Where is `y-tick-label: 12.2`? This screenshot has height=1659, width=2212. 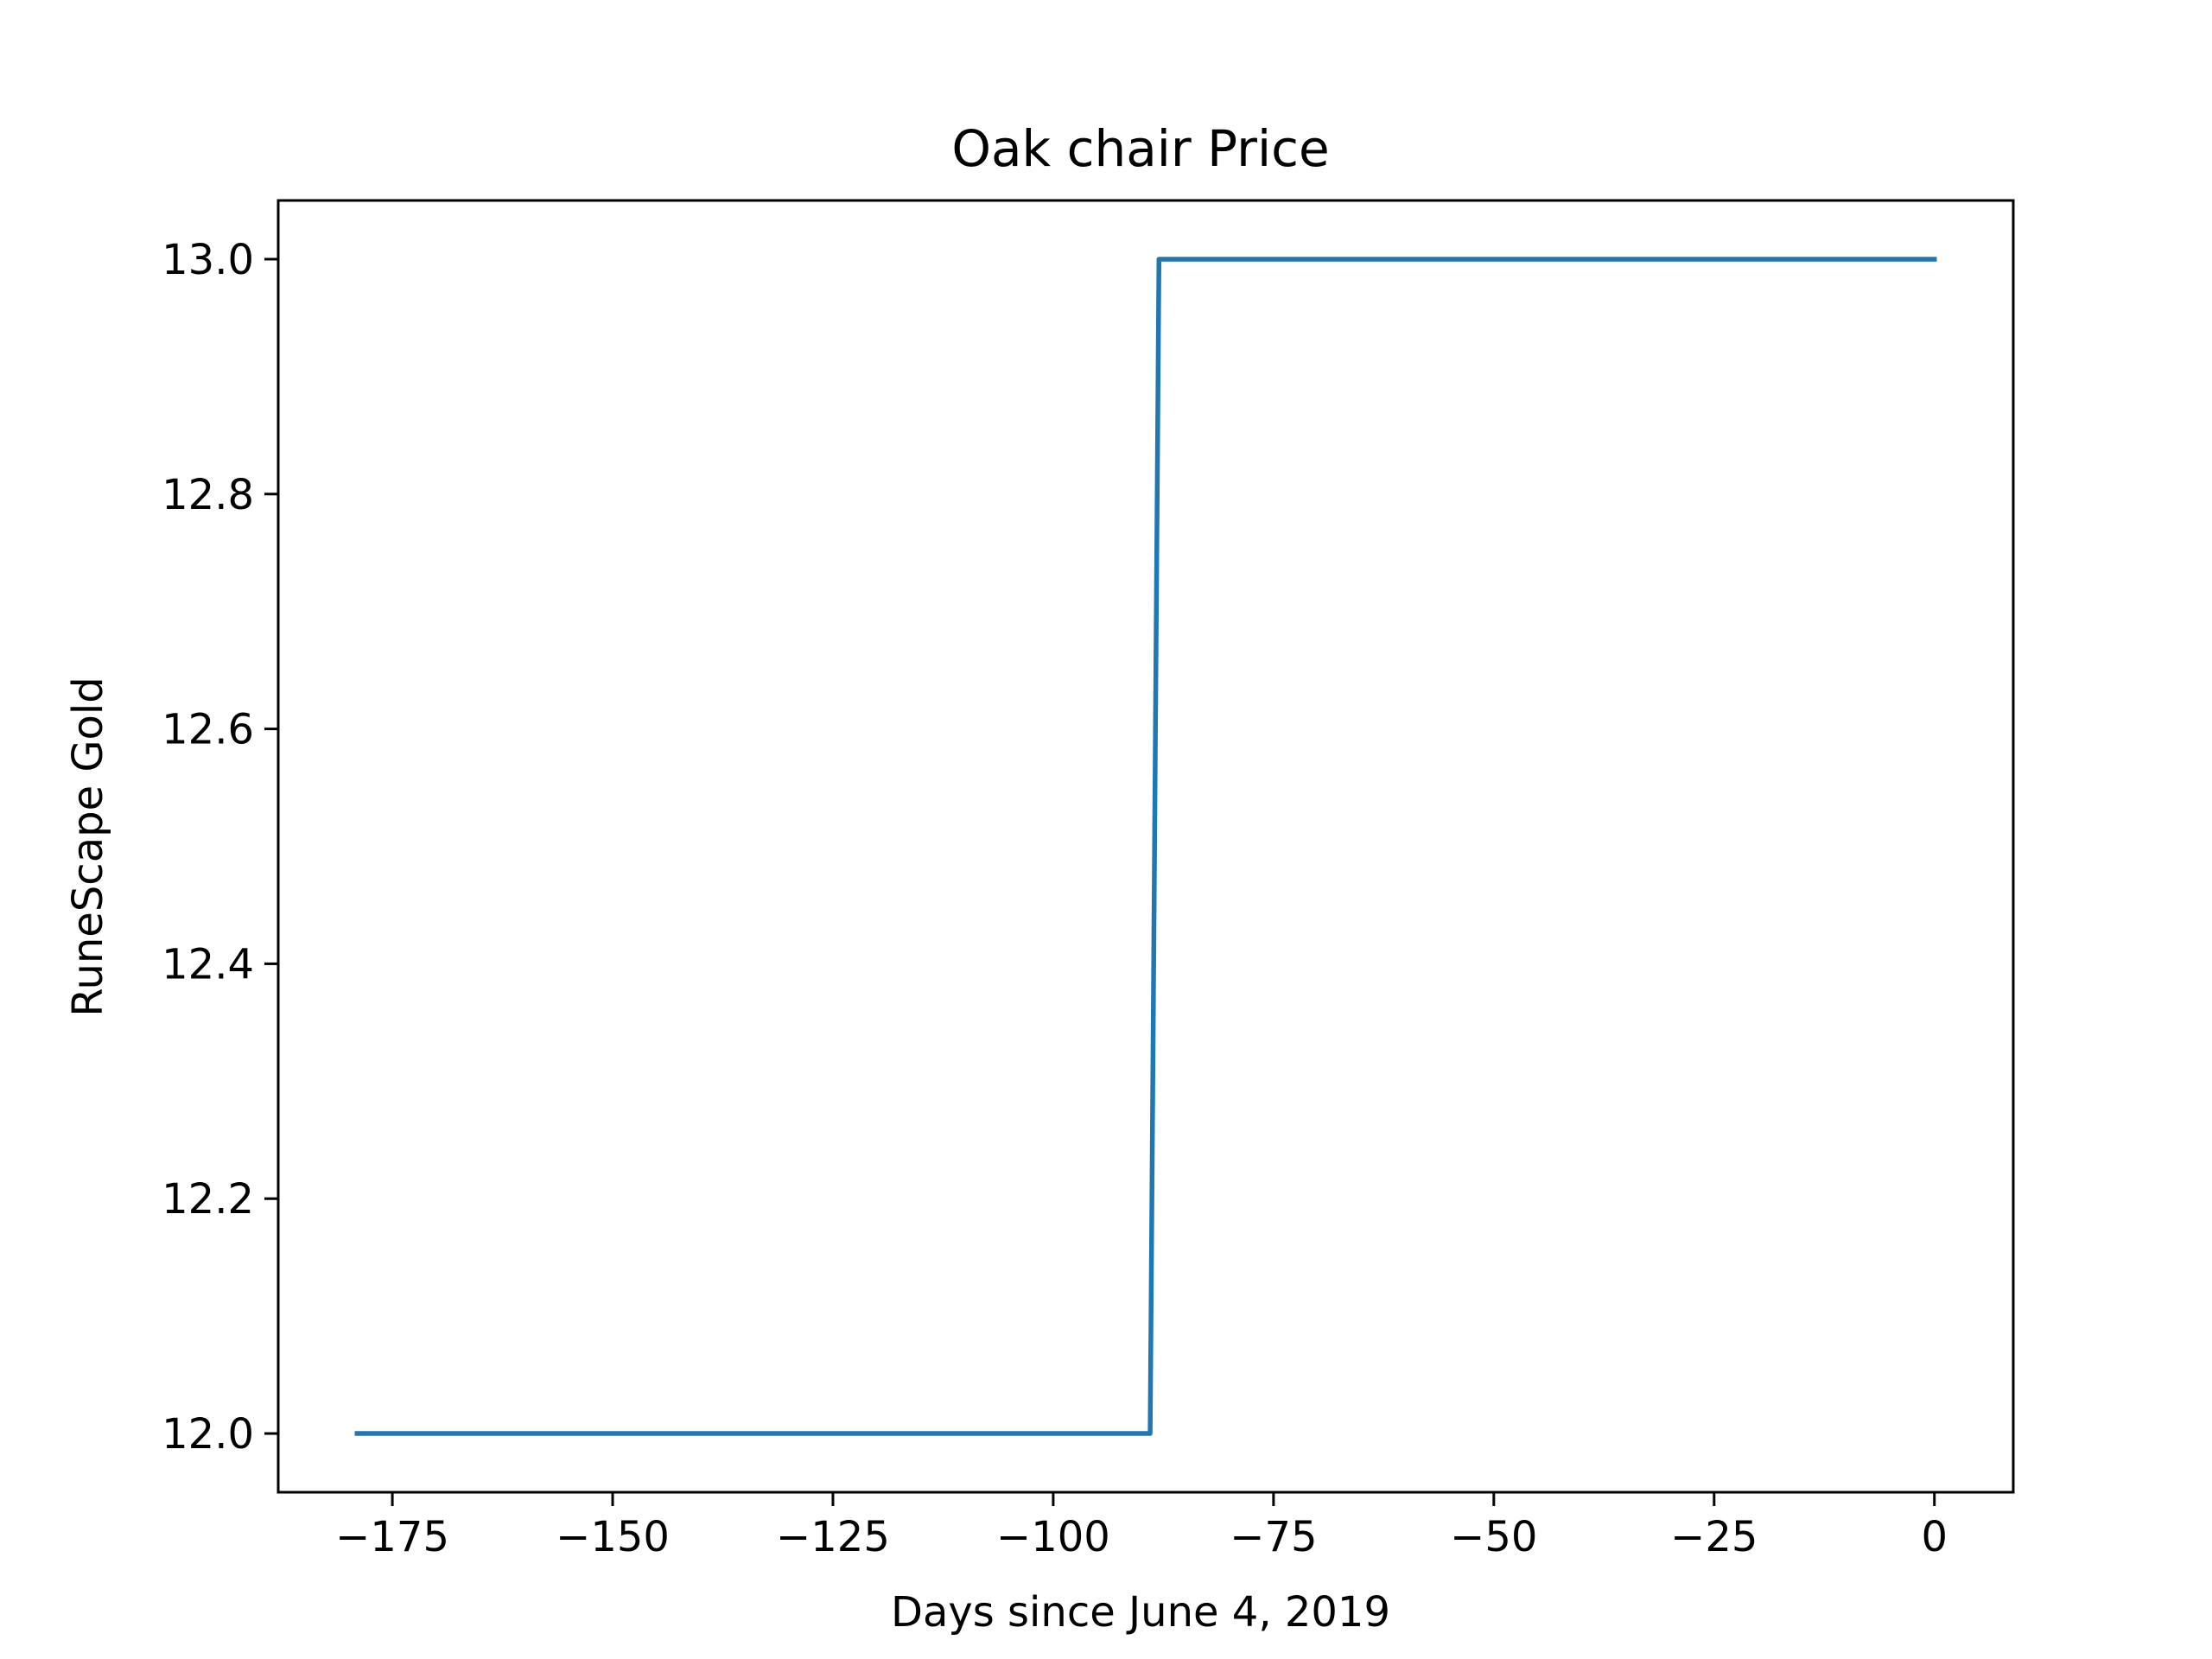
y-tick-label: 12.2 is located at coordinates (208, 1199).